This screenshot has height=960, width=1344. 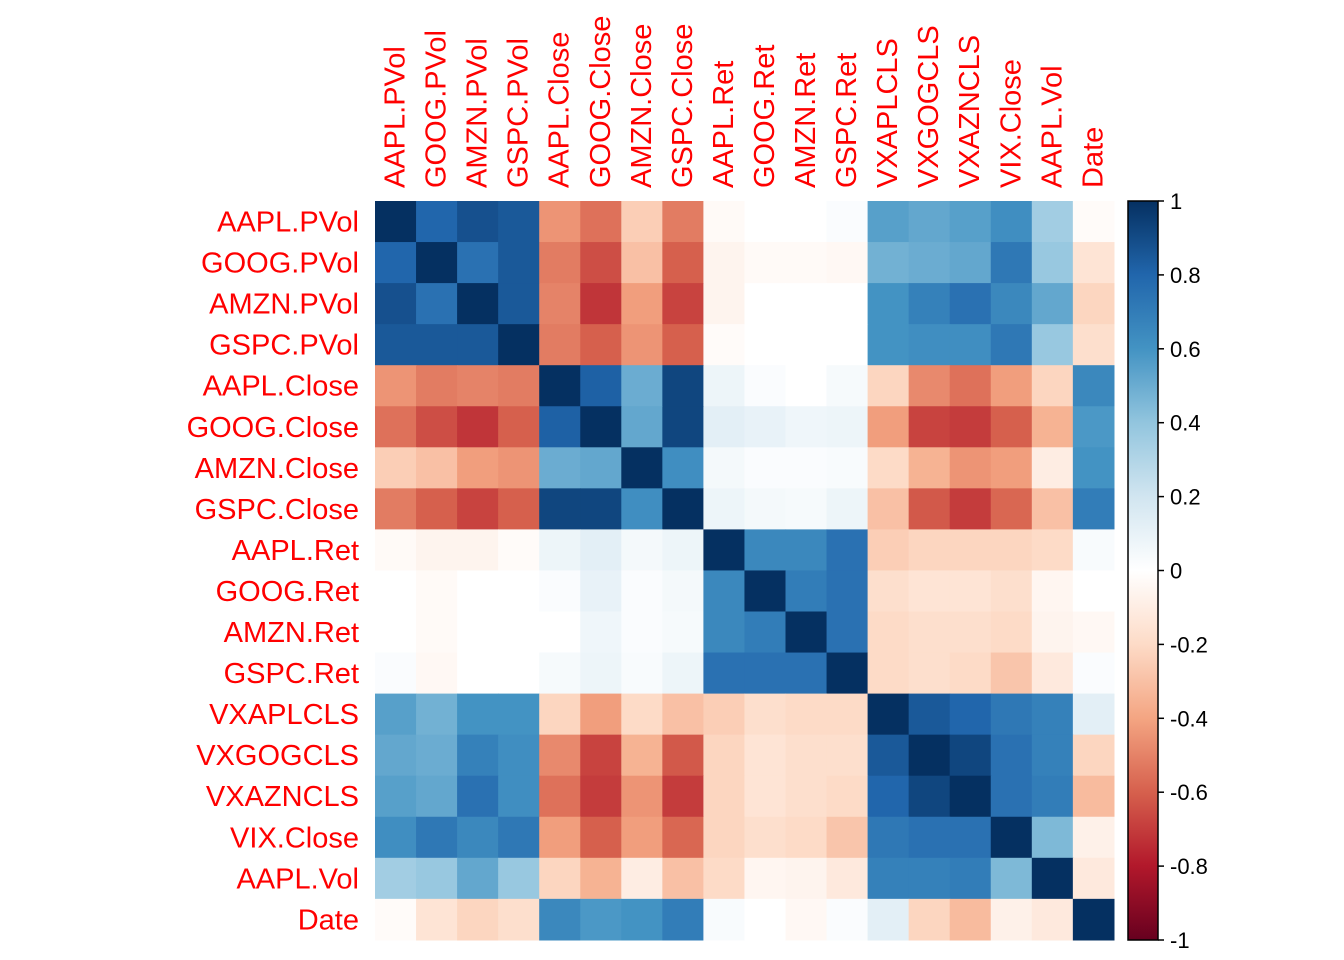 I want to click on heatmap-cell-VXAZNCLS-GSPC.PVol, so click(x=519, y=796).